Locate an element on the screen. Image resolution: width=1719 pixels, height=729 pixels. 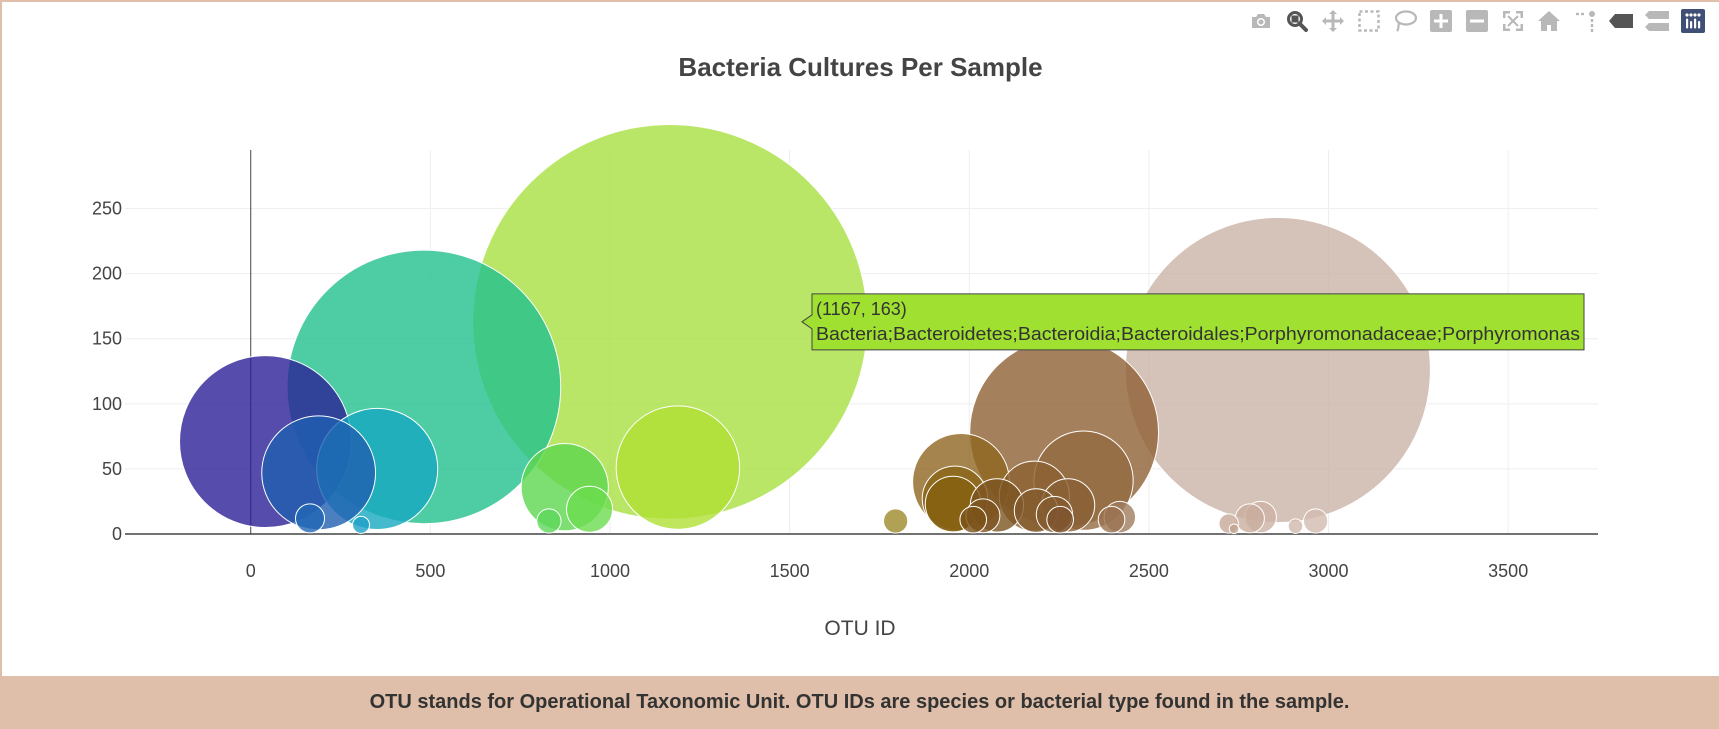
x-axis-label: OTU ID is located at coordinates (859, 628).